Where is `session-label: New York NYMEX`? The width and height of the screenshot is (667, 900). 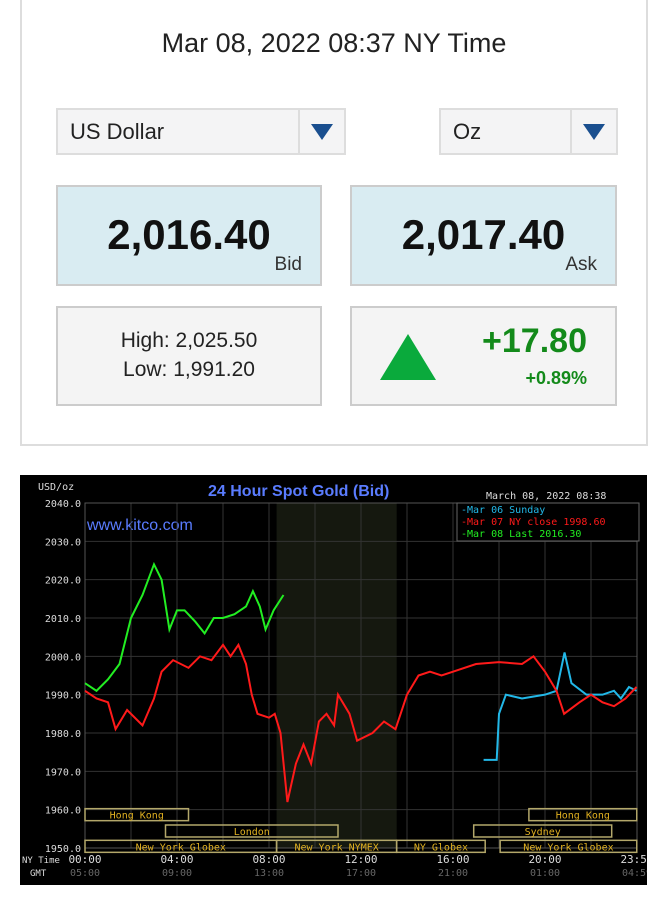 session-label: New York NYMEX is located at coordinates (336, 847).